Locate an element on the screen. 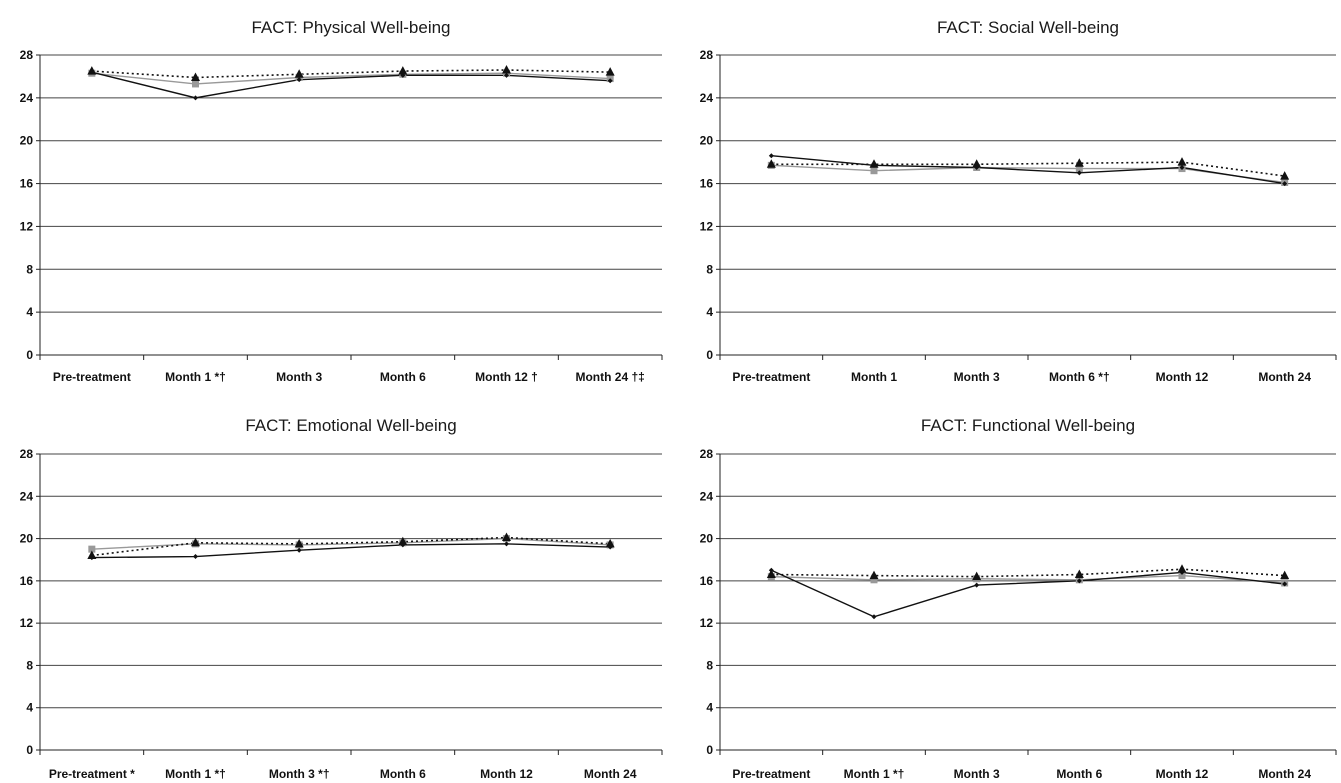 This screenshot has width=1341, height=783. chart-title: FACT: Physical Well-being is located at coordinates (350, 27).